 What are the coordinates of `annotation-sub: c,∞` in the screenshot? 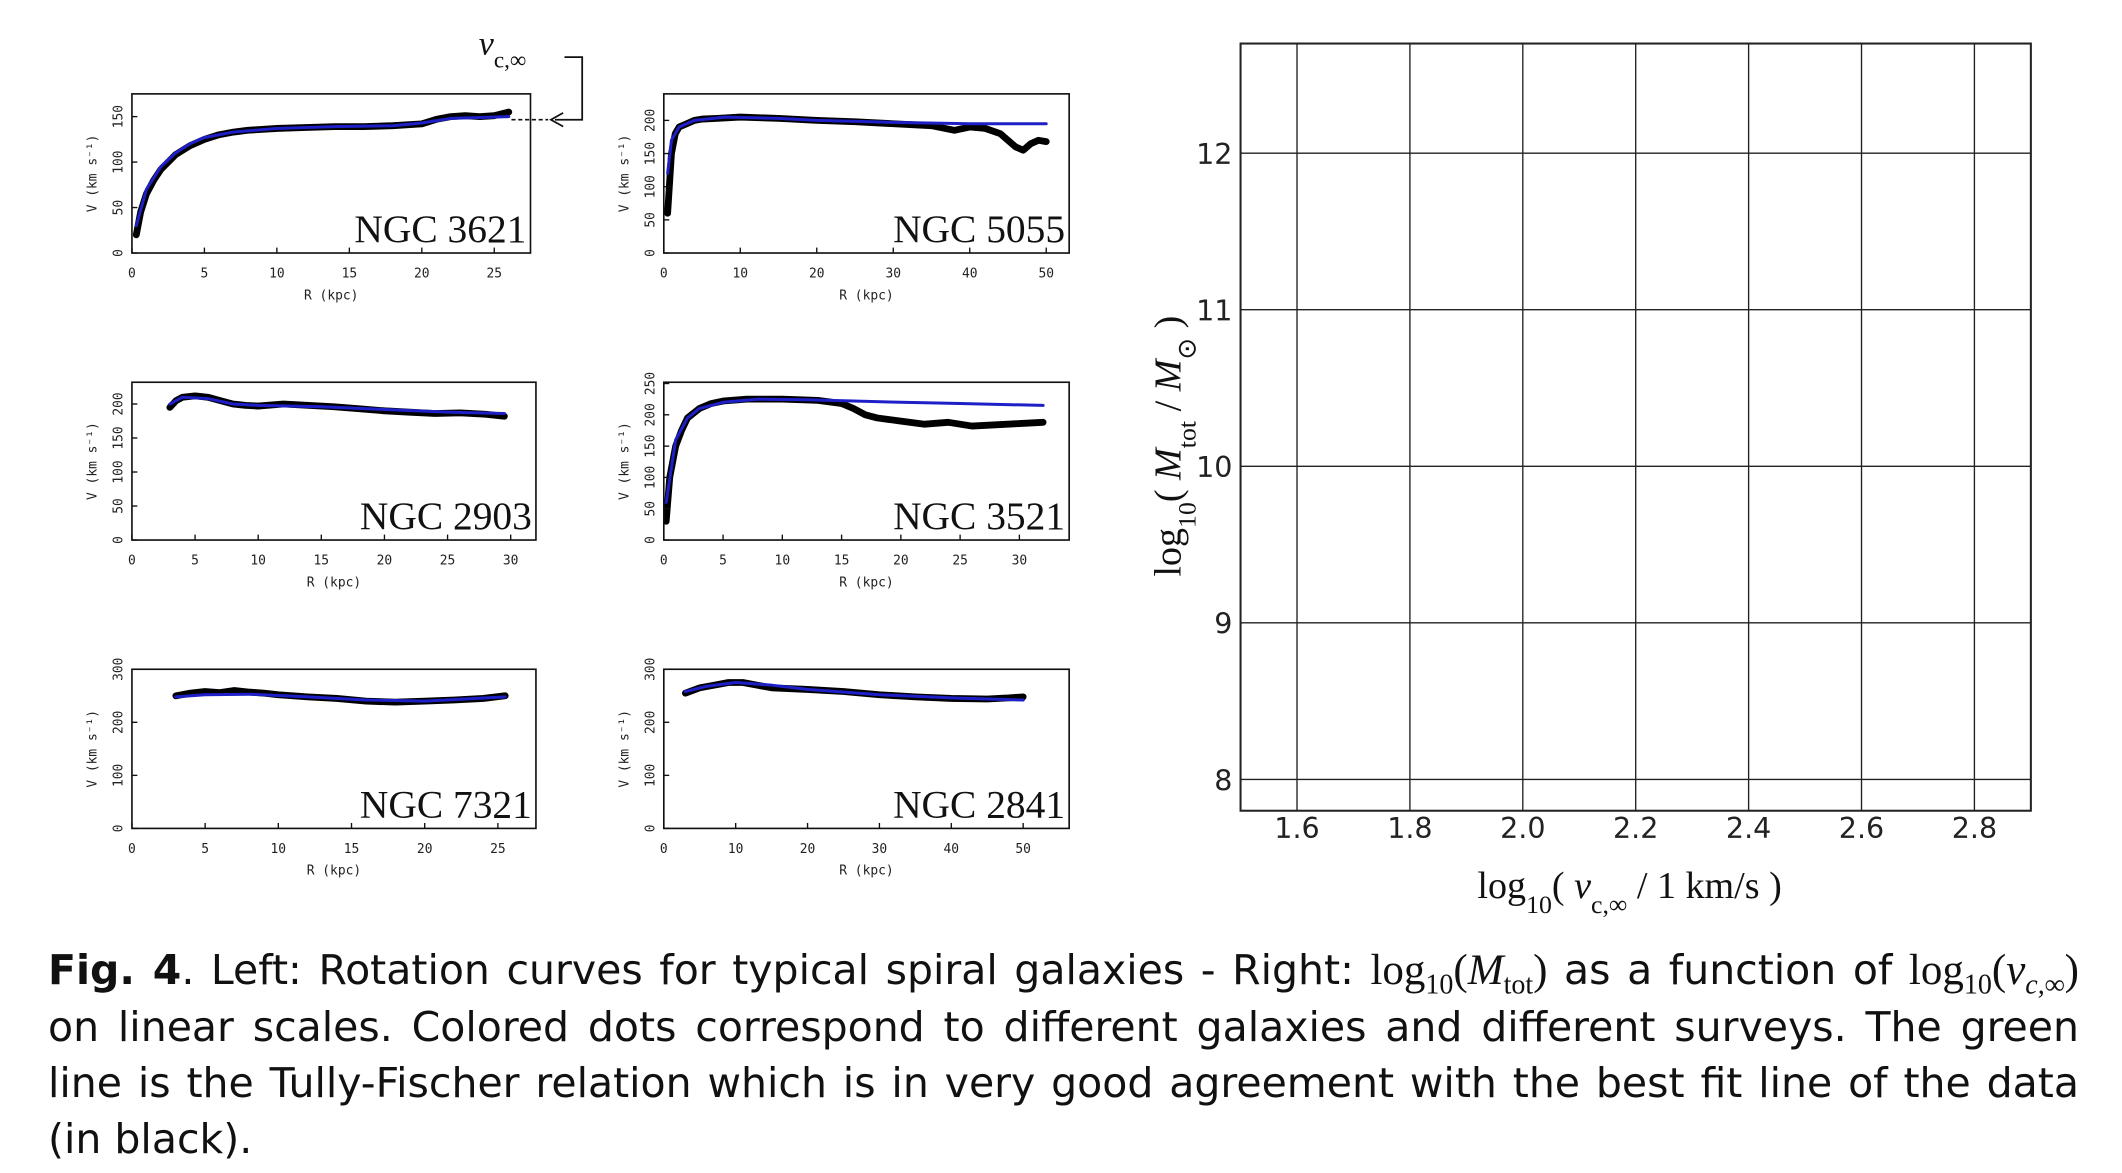 It's located at (510, 60).